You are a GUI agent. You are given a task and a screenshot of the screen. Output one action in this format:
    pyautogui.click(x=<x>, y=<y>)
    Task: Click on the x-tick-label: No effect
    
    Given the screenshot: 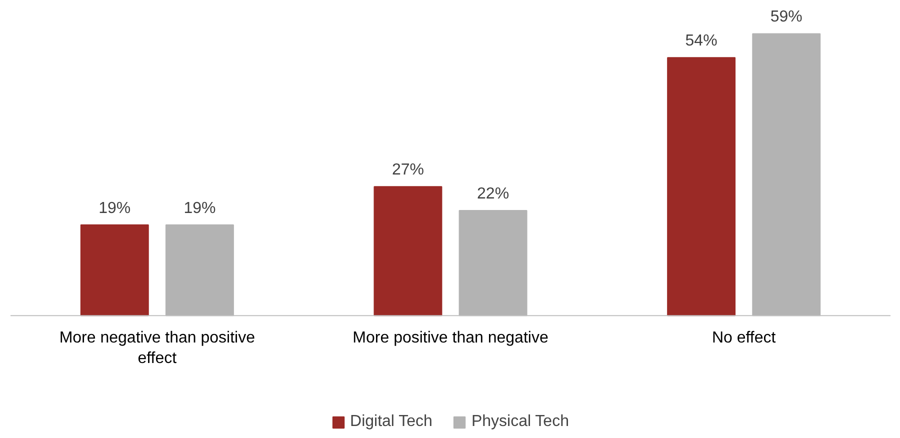 What is the action you would take?
    pyautogui.click(x=744, y=338)
    